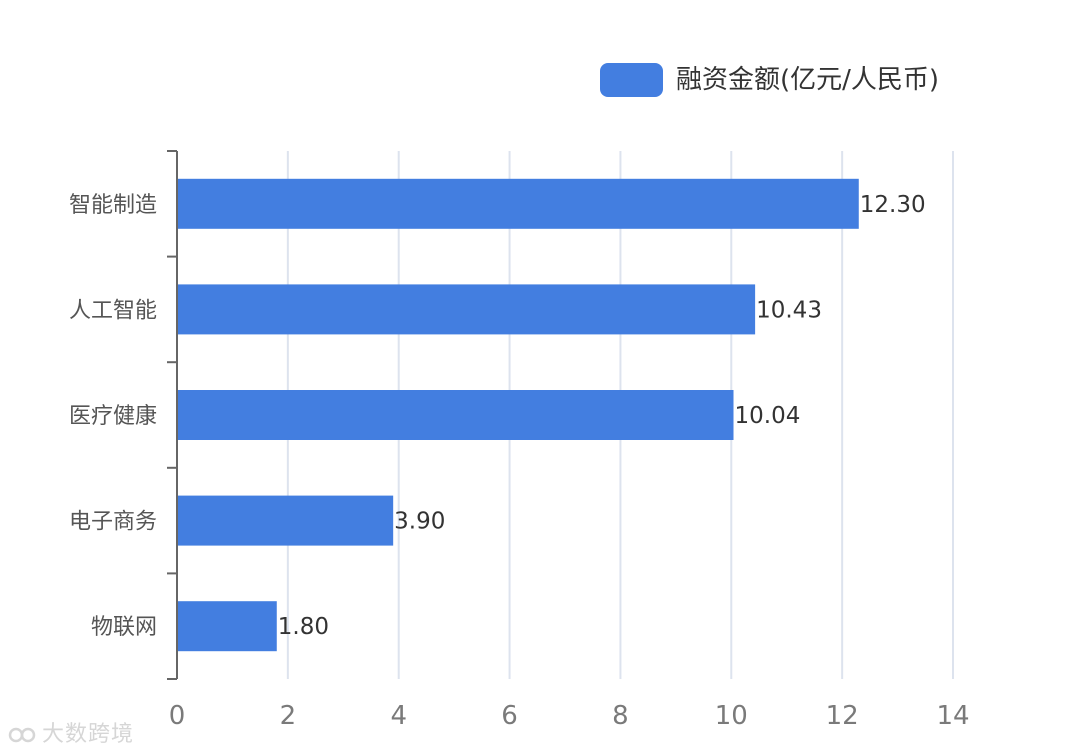 The width and height of the screenshot is (1080, 753). I want to click on x-tick-label: 8, so click(620, 716).